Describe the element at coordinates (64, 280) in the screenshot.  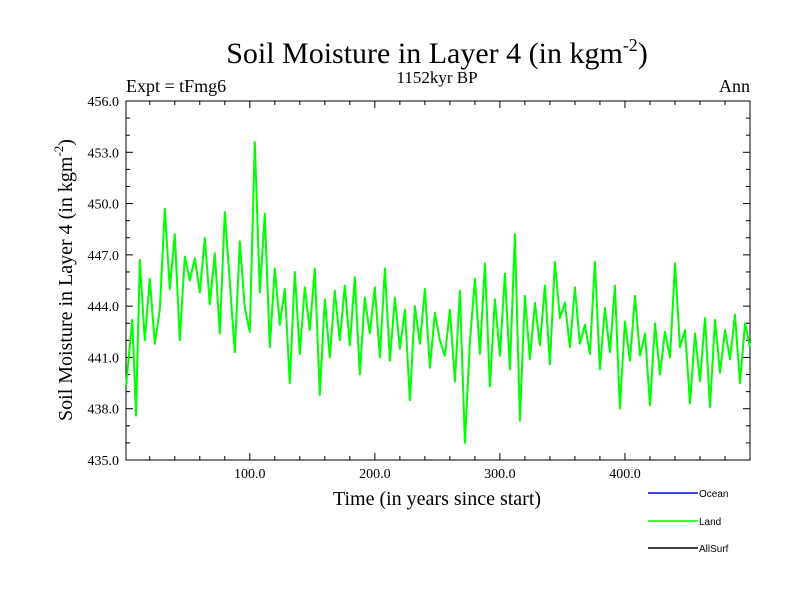
I see `y-axis-label: Soil Moisture in Layer 4 (in kgm-2)` at that location.